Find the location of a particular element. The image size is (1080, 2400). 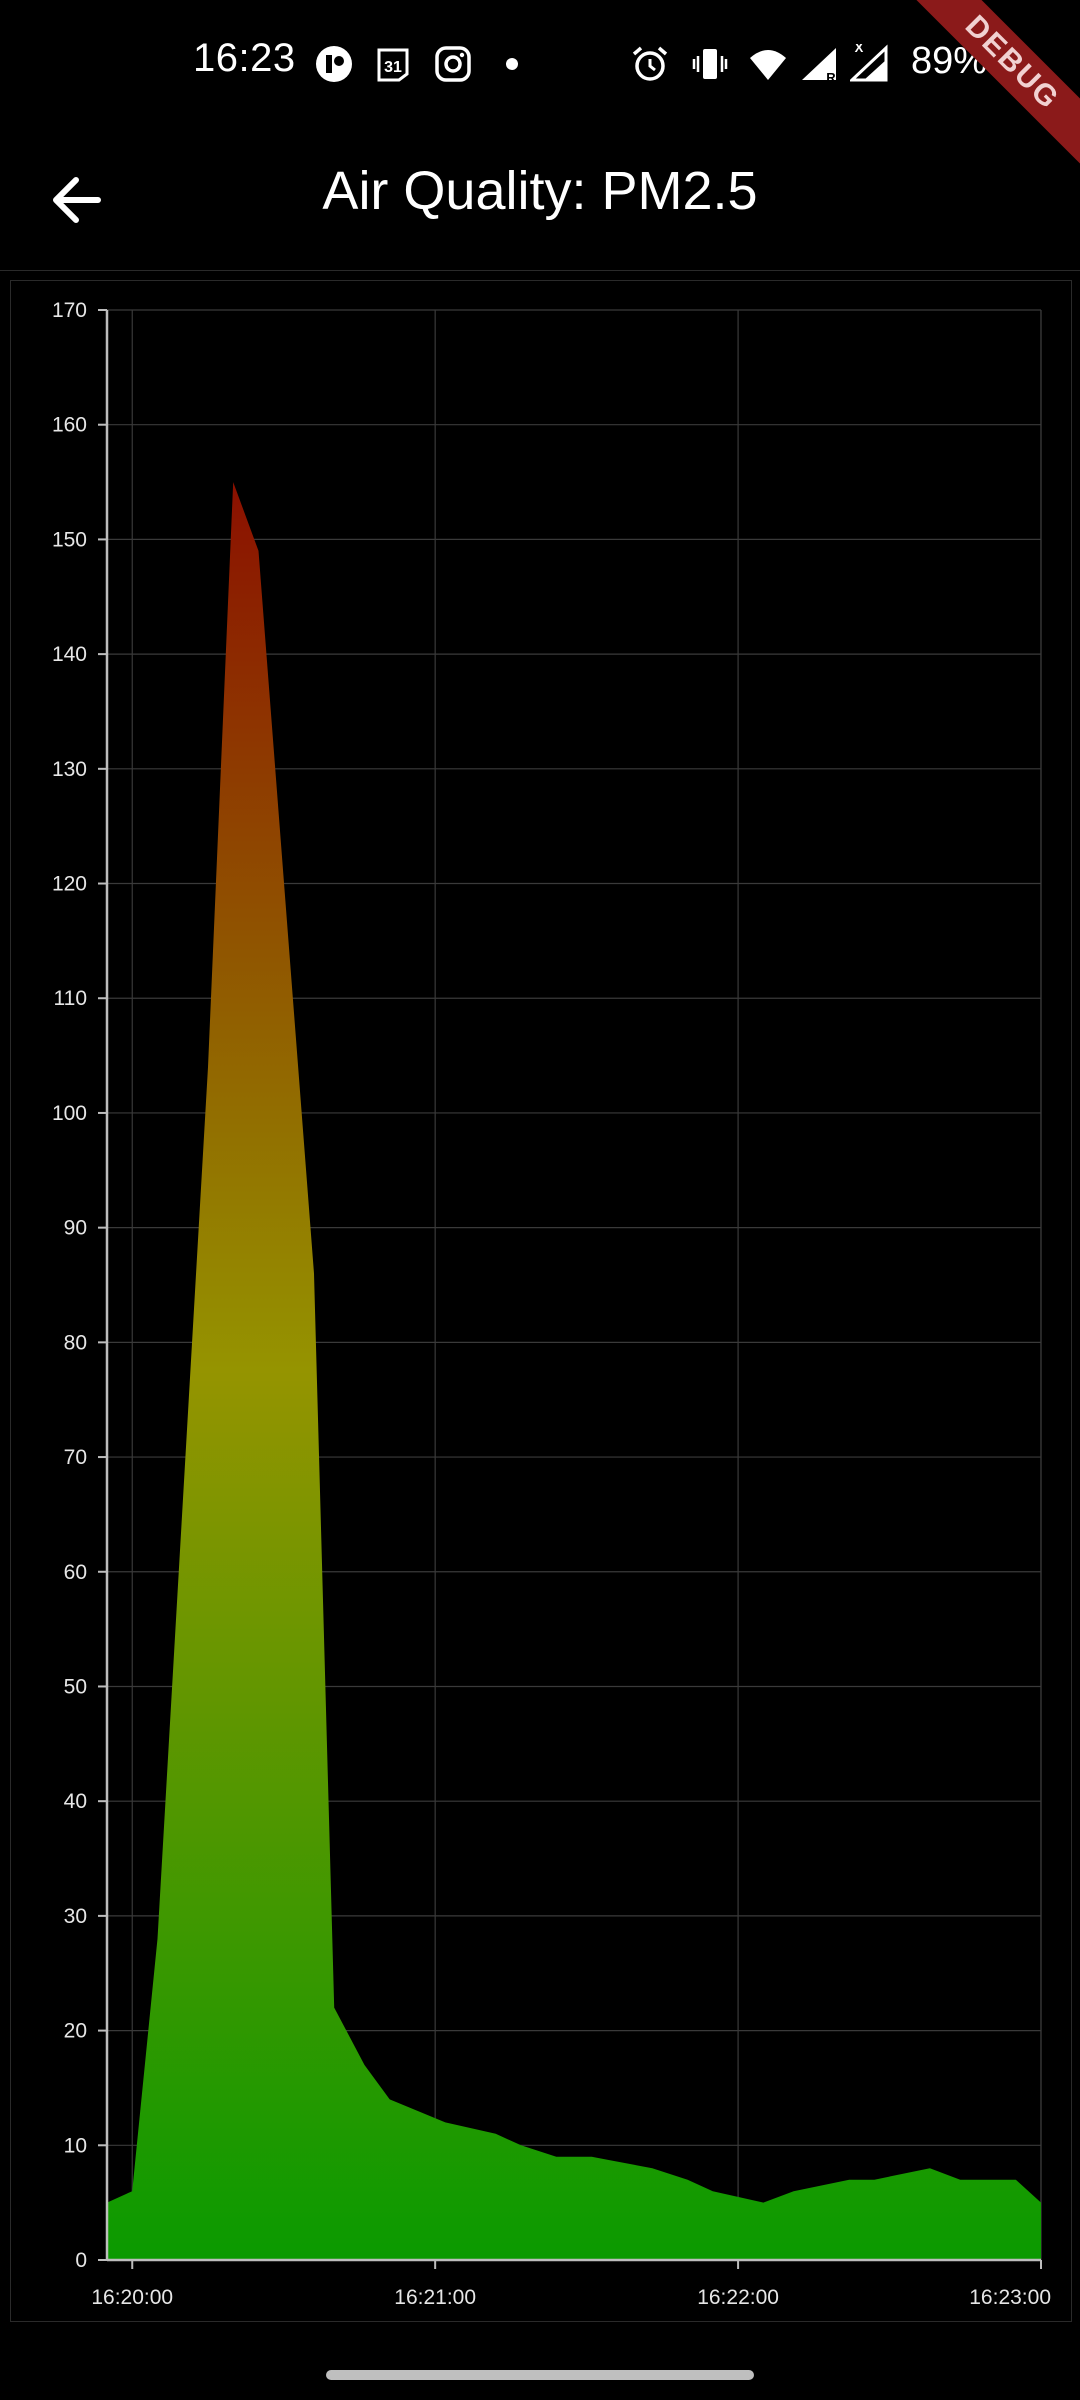

app-bar: Air Quality: PM2.5 is located at coordinates (540, 200).